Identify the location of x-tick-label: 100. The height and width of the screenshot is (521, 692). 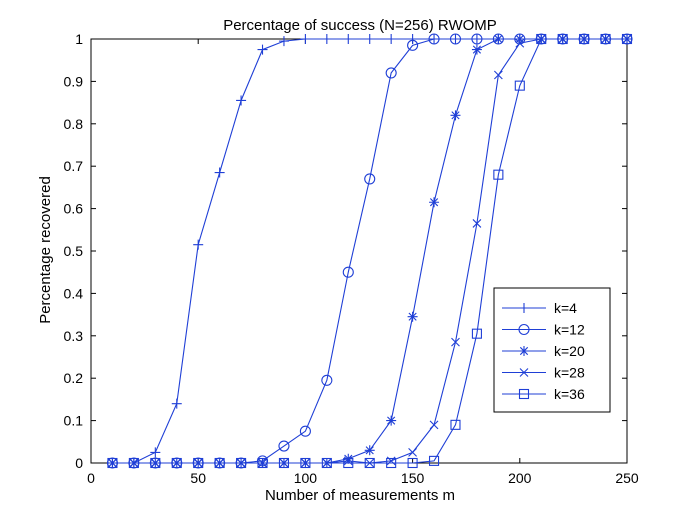
(306, 478).